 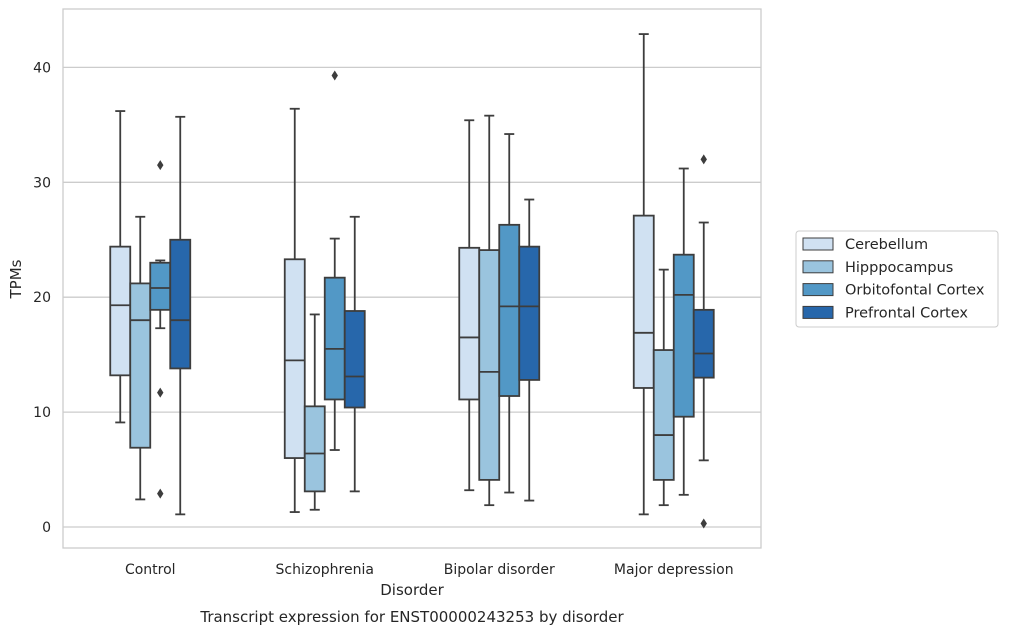 I want to click on y-axis-ticks: 0 10 20 30 40, so click(x=42, y=298).